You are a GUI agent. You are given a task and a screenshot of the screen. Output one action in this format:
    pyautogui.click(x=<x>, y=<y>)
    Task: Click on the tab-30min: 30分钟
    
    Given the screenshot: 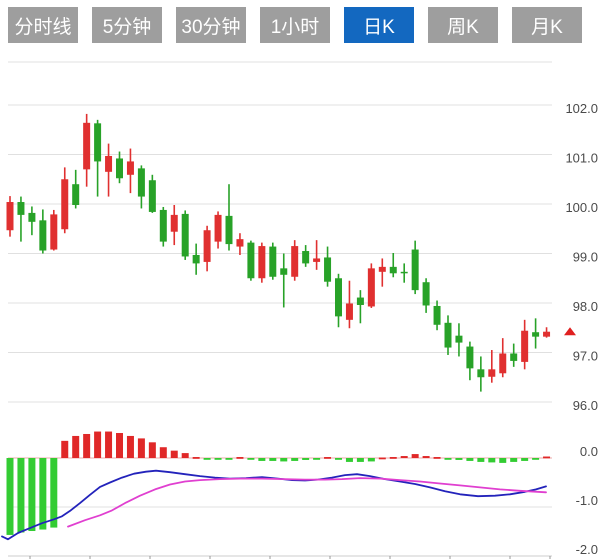 What is the action you would take?
    pyautogui.click(x=211, y=25)
    